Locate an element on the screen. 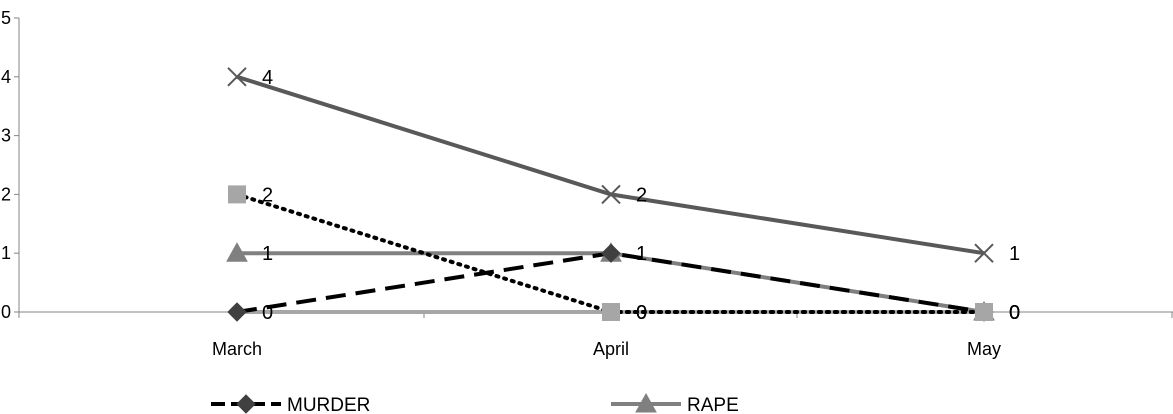 The image size is (1173, 414). y-tick-label: 5 is located at coordinates (6, 18).